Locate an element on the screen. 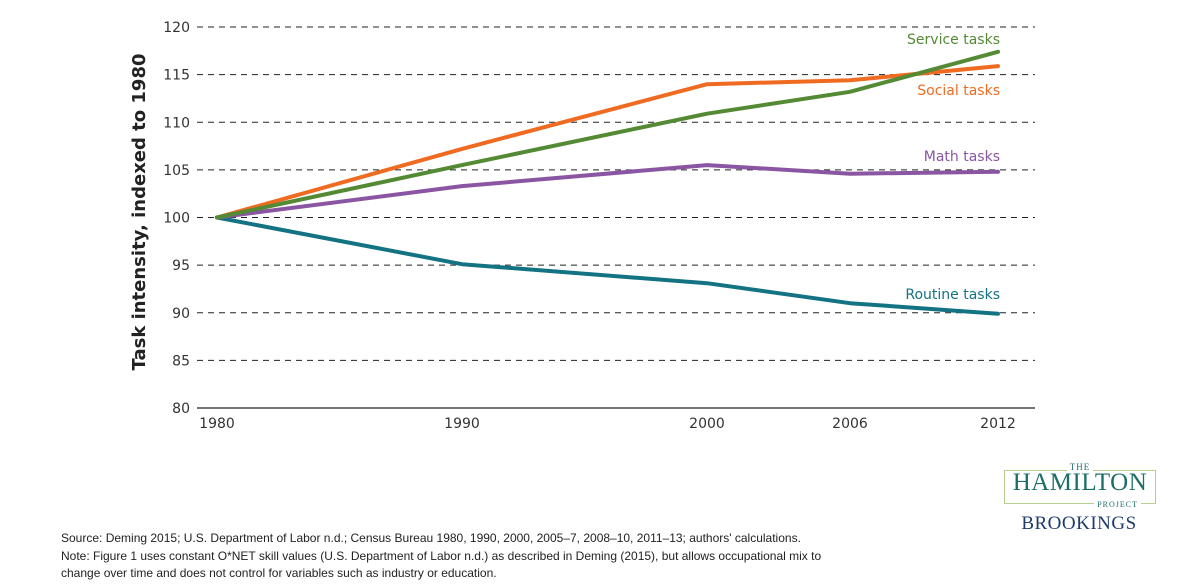 The width and height of the screenshot is (1193, 587). y-tick-label: 110 is located at coordinates (176, 123).